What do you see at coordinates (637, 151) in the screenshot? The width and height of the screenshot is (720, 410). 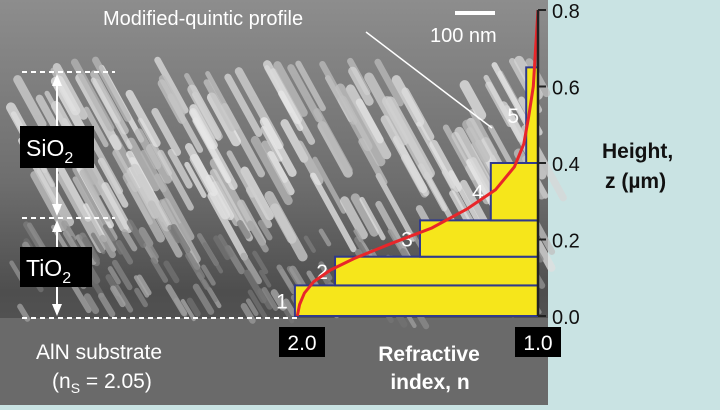 I see `y-axis-label-line1: Height,` at bounding box center [637, 151].